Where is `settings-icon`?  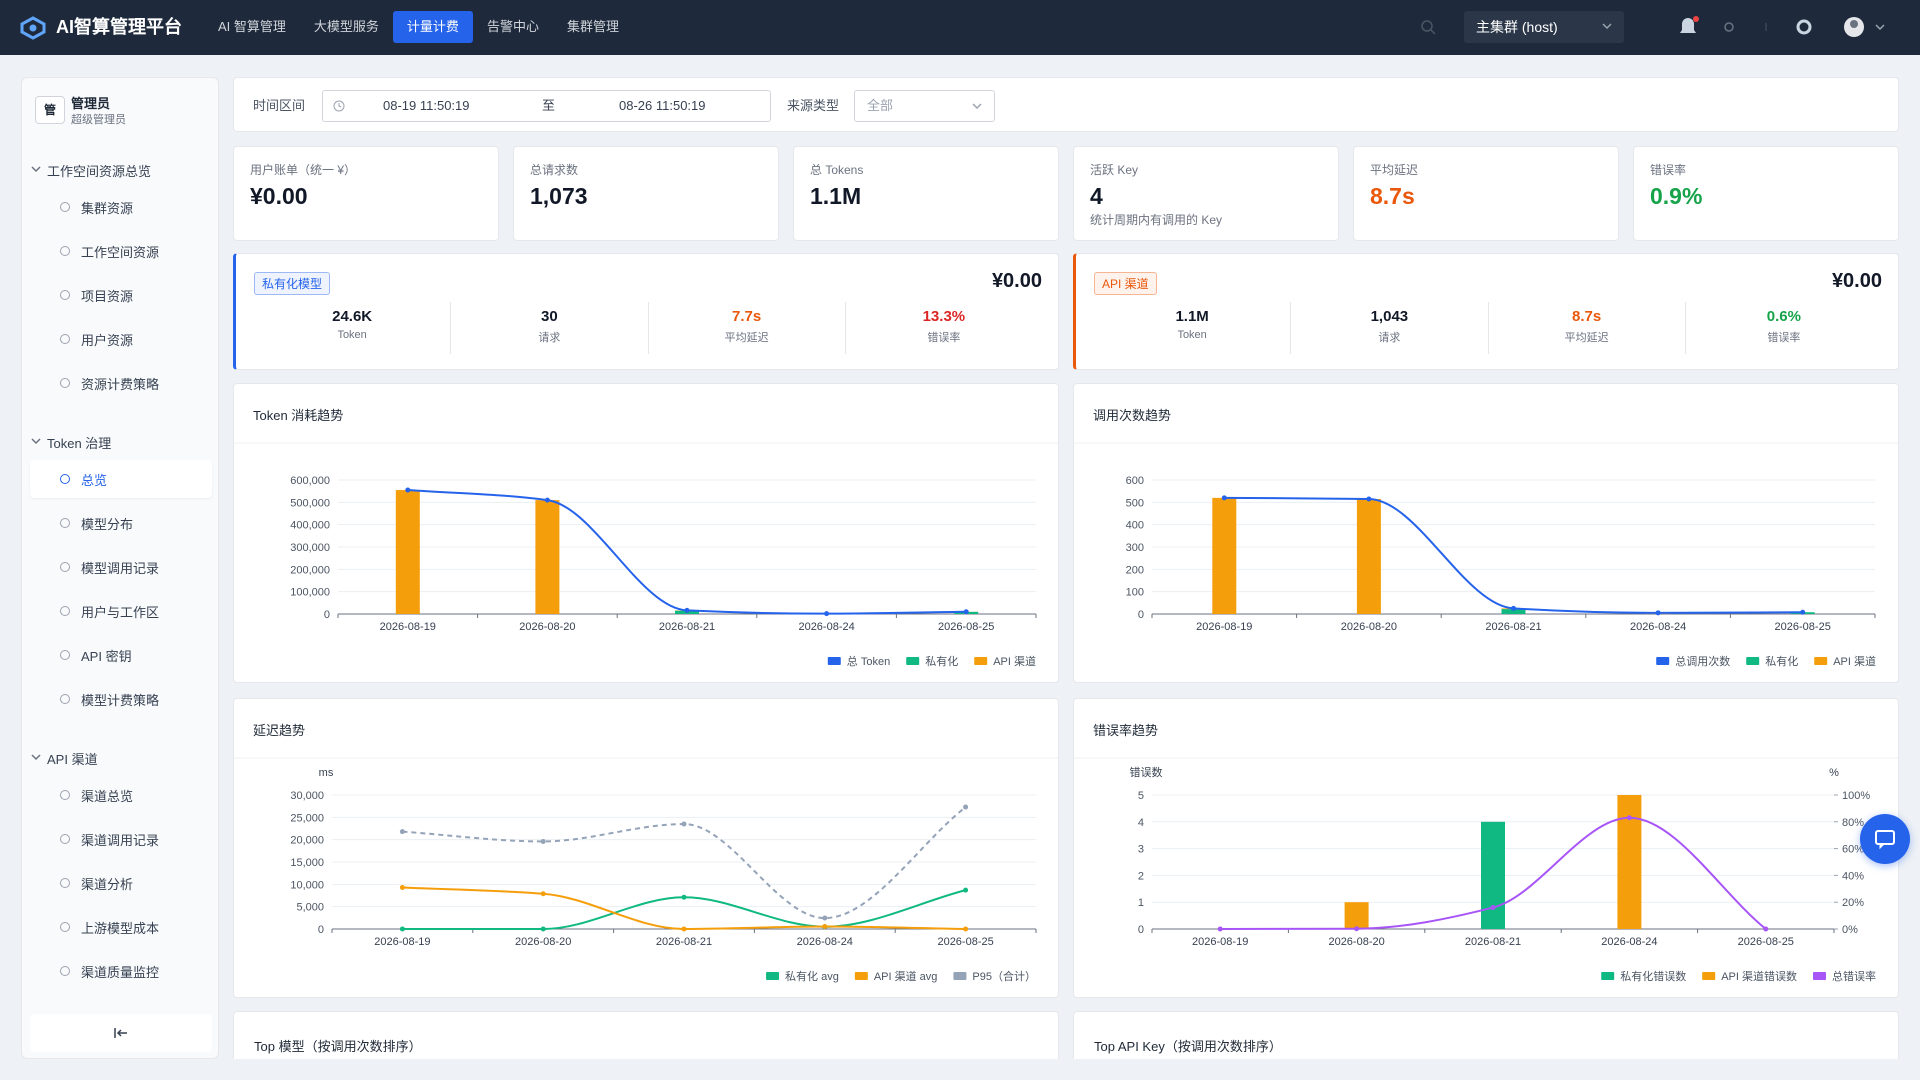
settings-icon is located at coordinates (1804, 27).